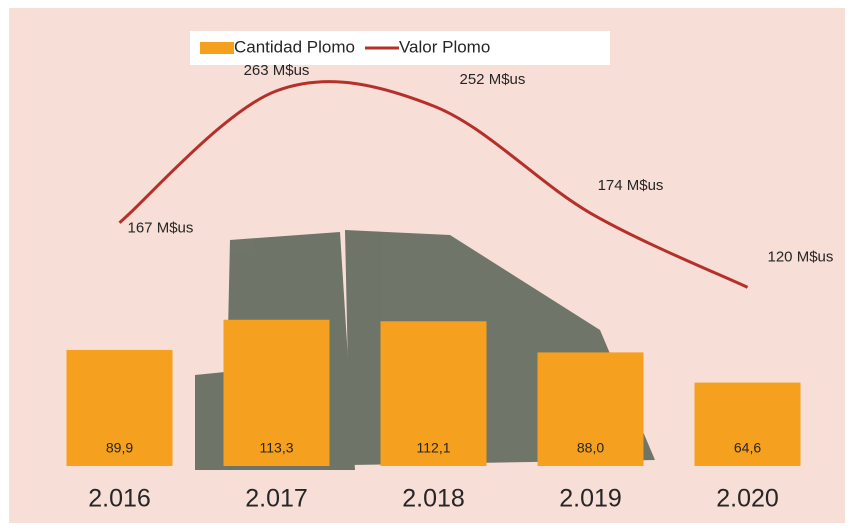 The height and width of the screenshot is (531, 853). I want to click on bar-value-label: 64,6, so click(747, 448).